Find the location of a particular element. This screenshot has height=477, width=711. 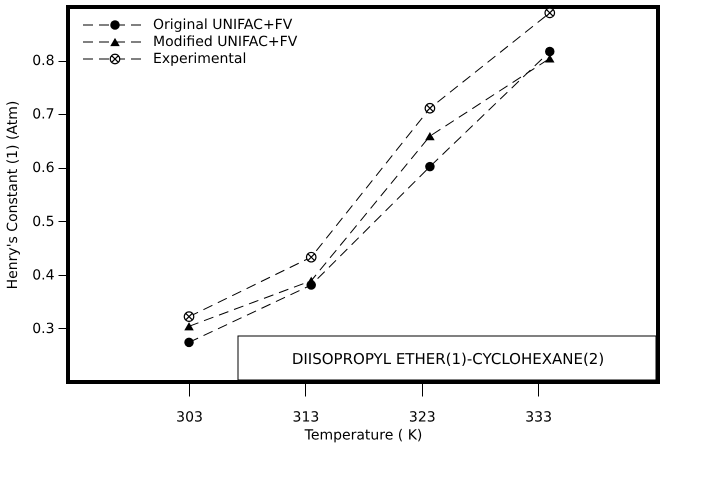

y-axis-title: Henry's Constant (1) (Atm) is located at coordinates (13, 195).